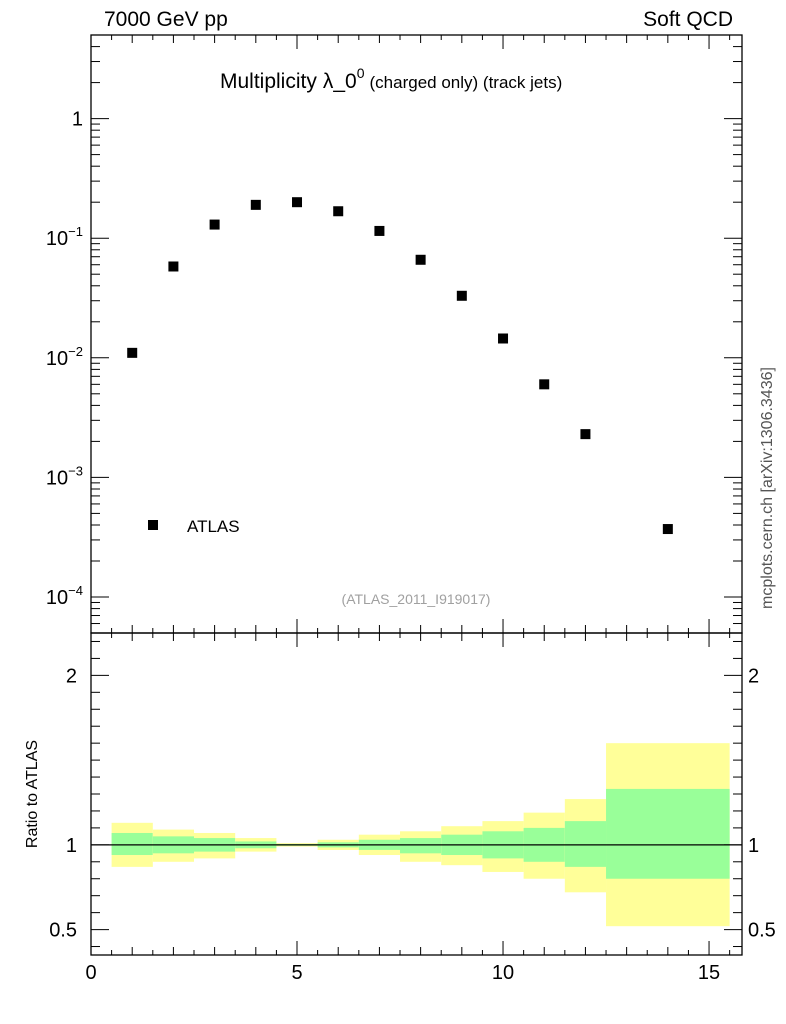 Image resolution: width=786 pixels, height=1024 pixels. What do you see at coordinates (416, 599) in the screenshot?
I see `watermark: (ATLAS_2011_I919017)` at bounding box center [416, 599].